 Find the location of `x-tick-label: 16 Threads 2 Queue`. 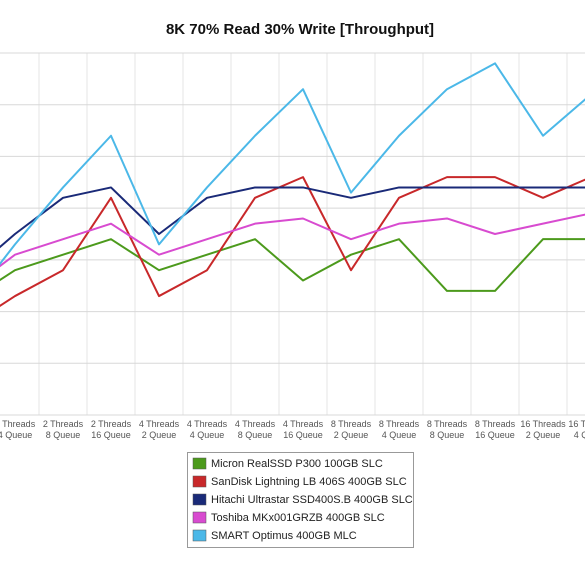

x-tick-label: 16 Threads 2 Queue is located at coordinates (543, 429).